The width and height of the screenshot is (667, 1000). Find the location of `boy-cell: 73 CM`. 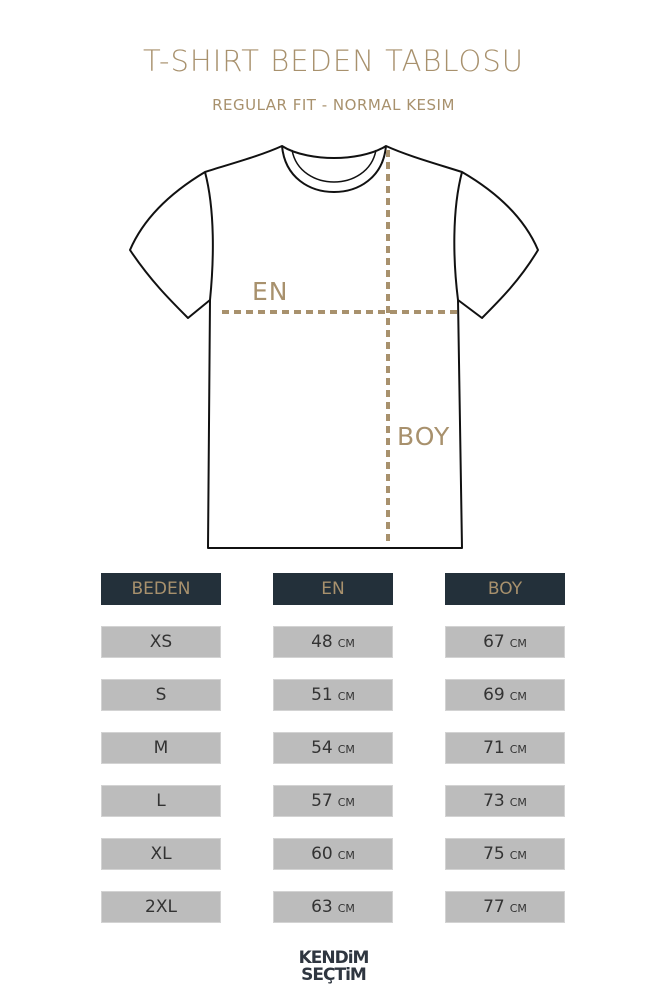

boy-cell: 73 CM is located at coordinates (505, 801).